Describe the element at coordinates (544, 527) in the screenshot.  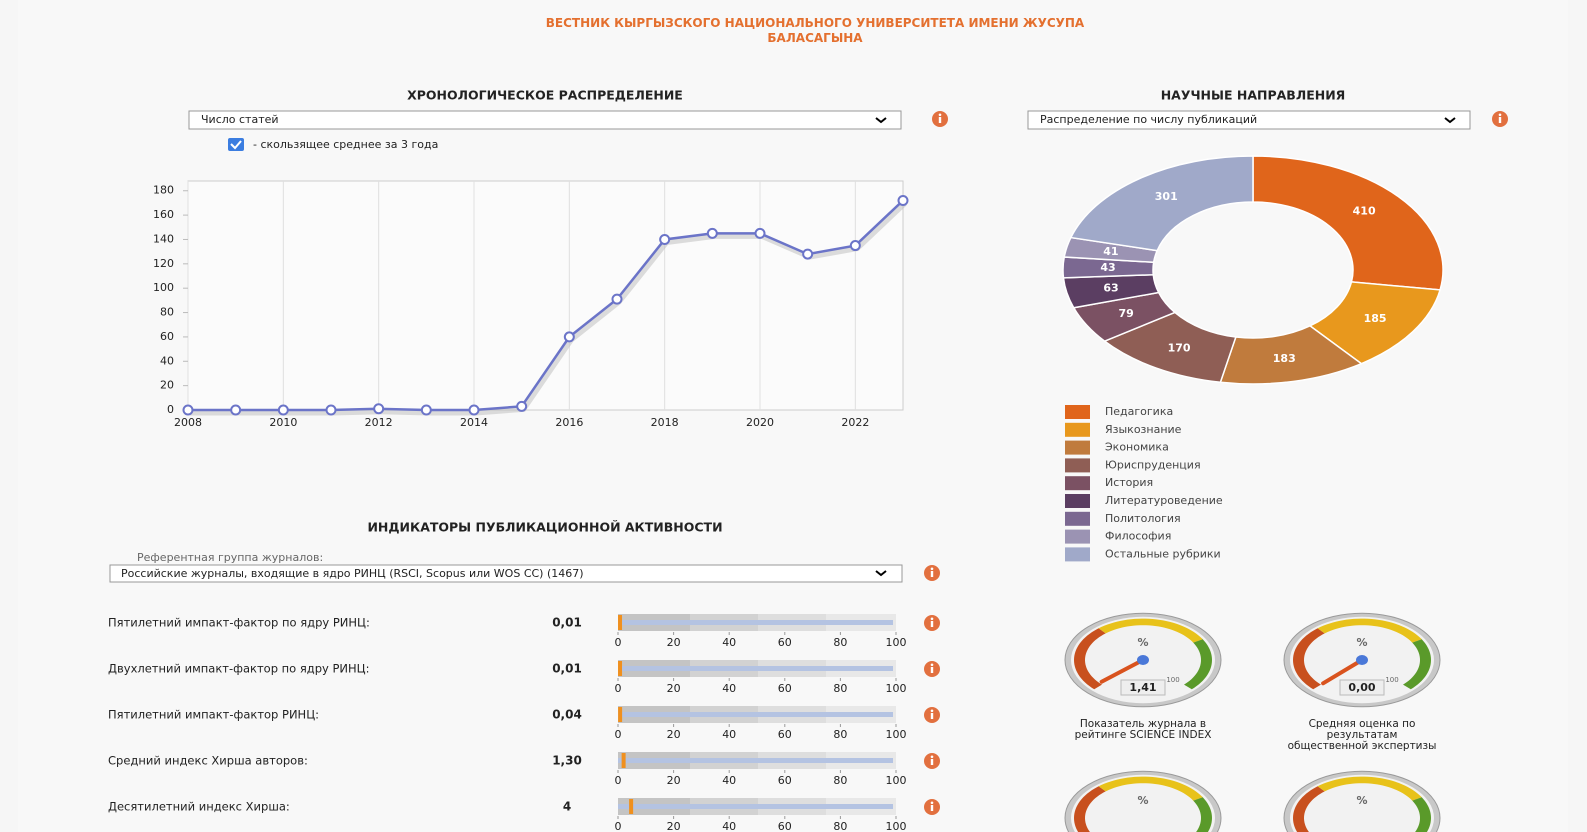
I see `section-title: ИНДИКАТОРЫ ПУБЛИКАЦИОННОЙ АКТИВНОСТИ` at that location.